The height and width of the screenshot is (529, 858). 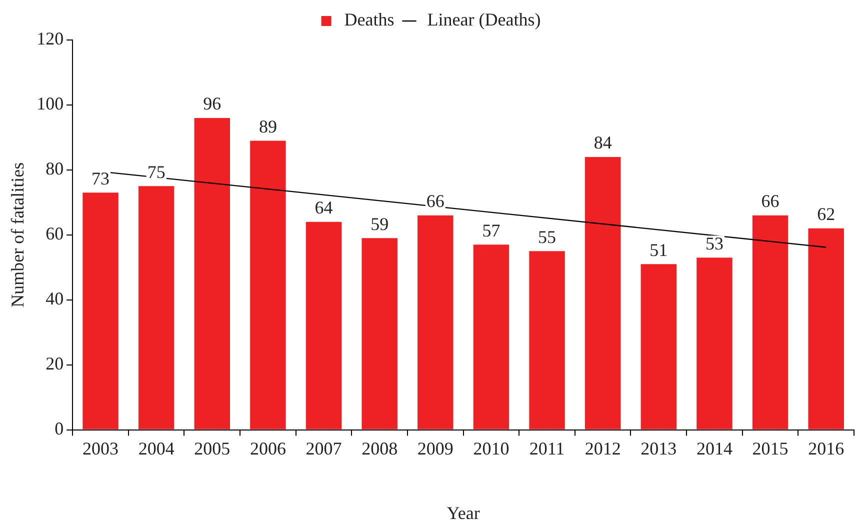 What do you see at coordinates (491, 448) in the screenshot?
I see `x-tick-label: 2010` at bounding box center [491, 448].